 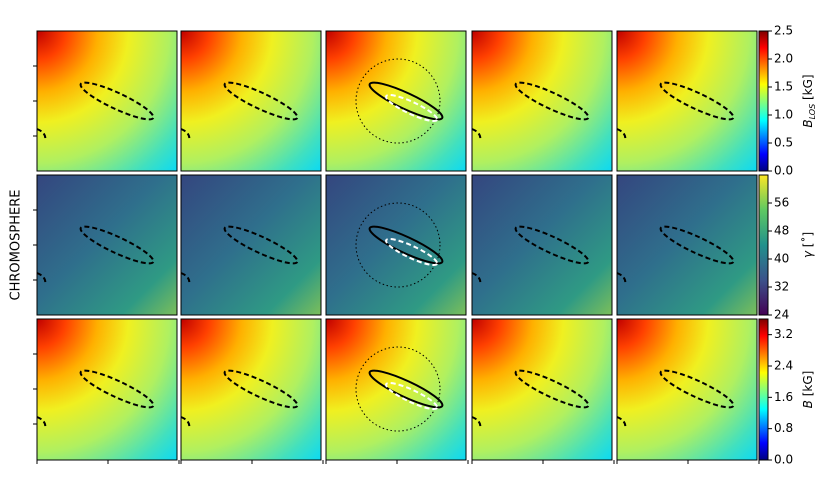 I want to click on colorbar-tick-label: 1.6, so click(x=783, y=397).